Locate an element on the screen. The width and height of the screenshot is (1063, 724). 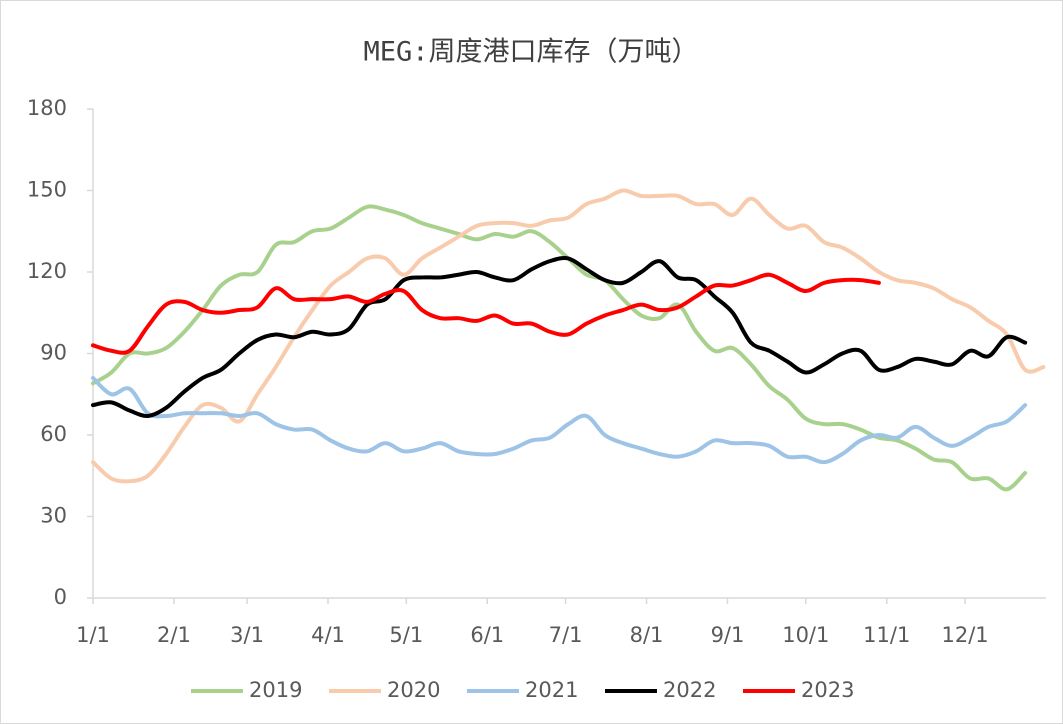
y-tick-label: 180 is located at coordinates (47, 108).